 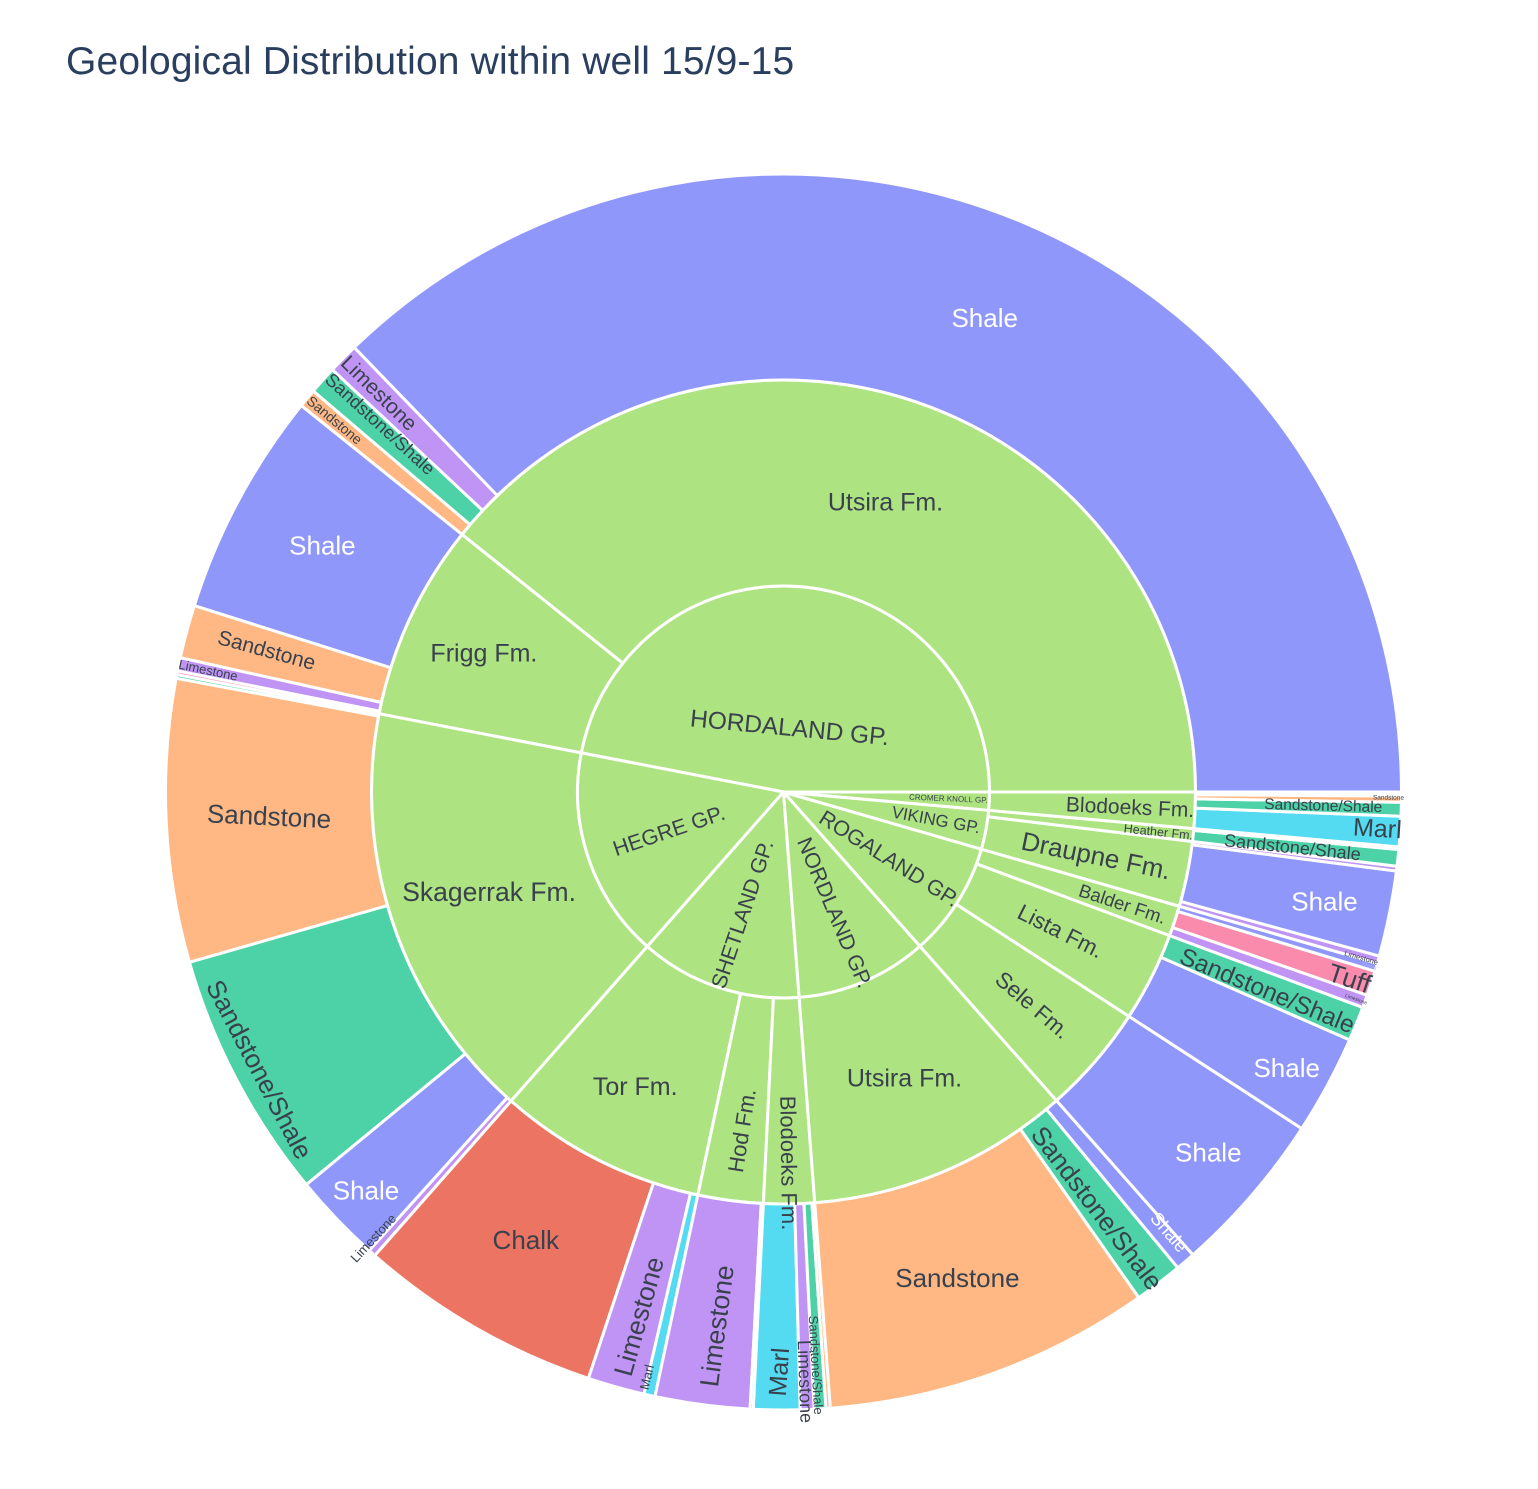 What do you see at coordinates (948, 799) in the screenshot?
I see `svg-text: CROMER KNOLL GP.` at bounding box center [948, 799].